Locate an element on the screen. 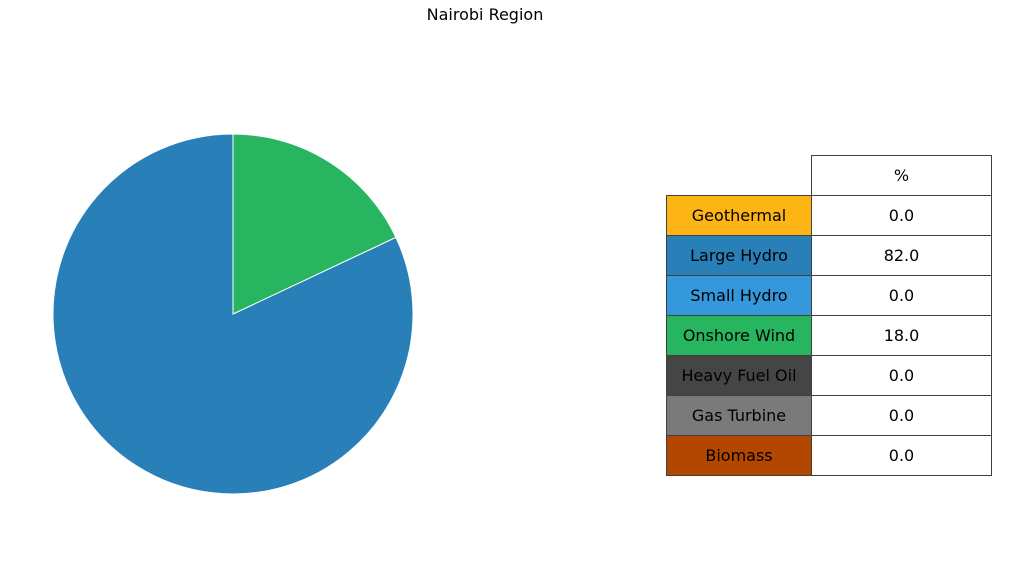 The width and height of the screenshot is (1012, 583). table-header-cell: % is located at coordinates (901, 175).